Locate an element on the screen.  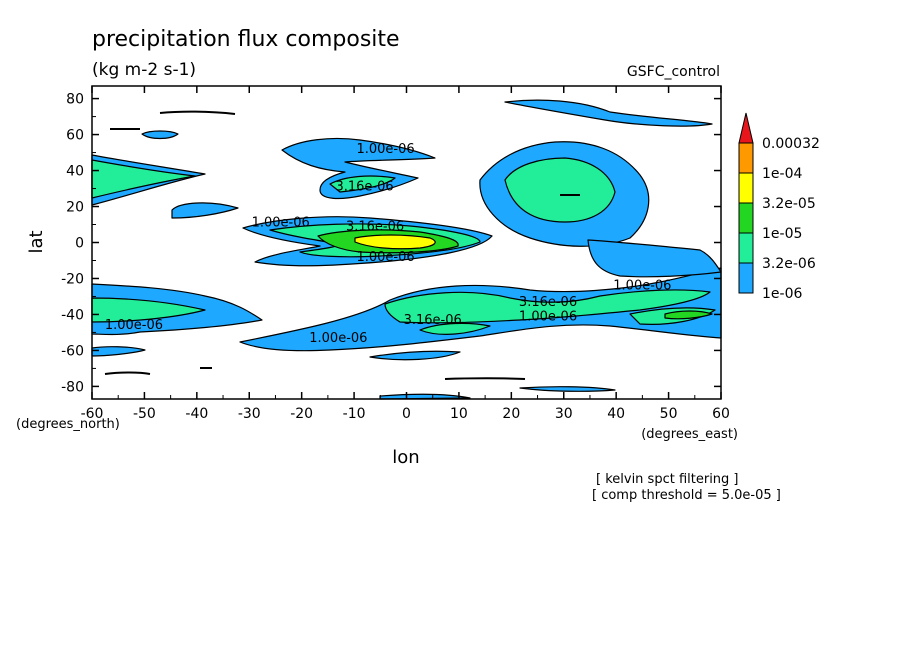
y-axis-units: (degrees_north) is located at coordinates (68, 424).